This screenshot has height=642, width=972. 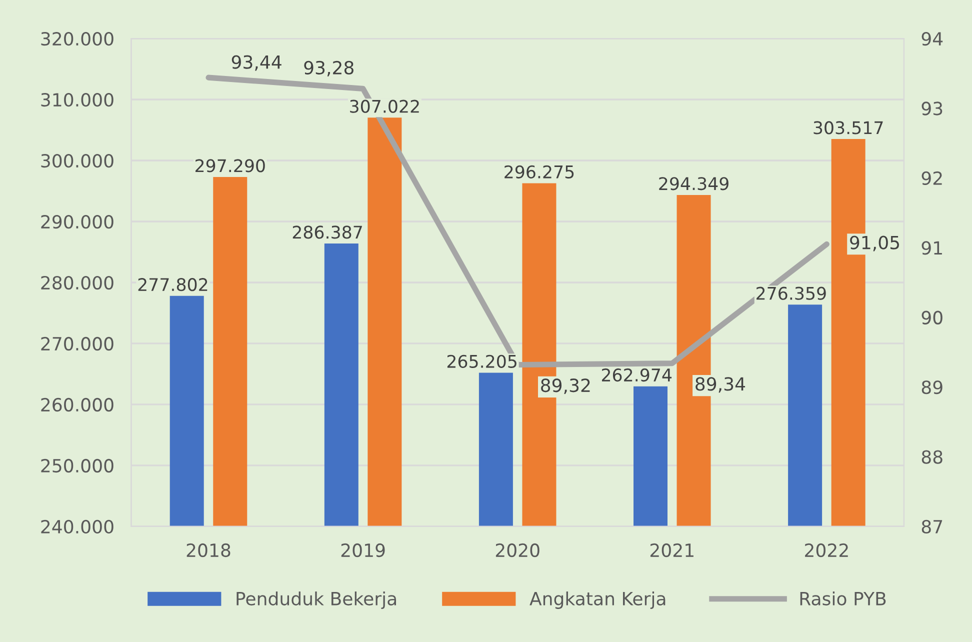 I want to click on y-tick-label: 270.000, so click(x=77, y=343).